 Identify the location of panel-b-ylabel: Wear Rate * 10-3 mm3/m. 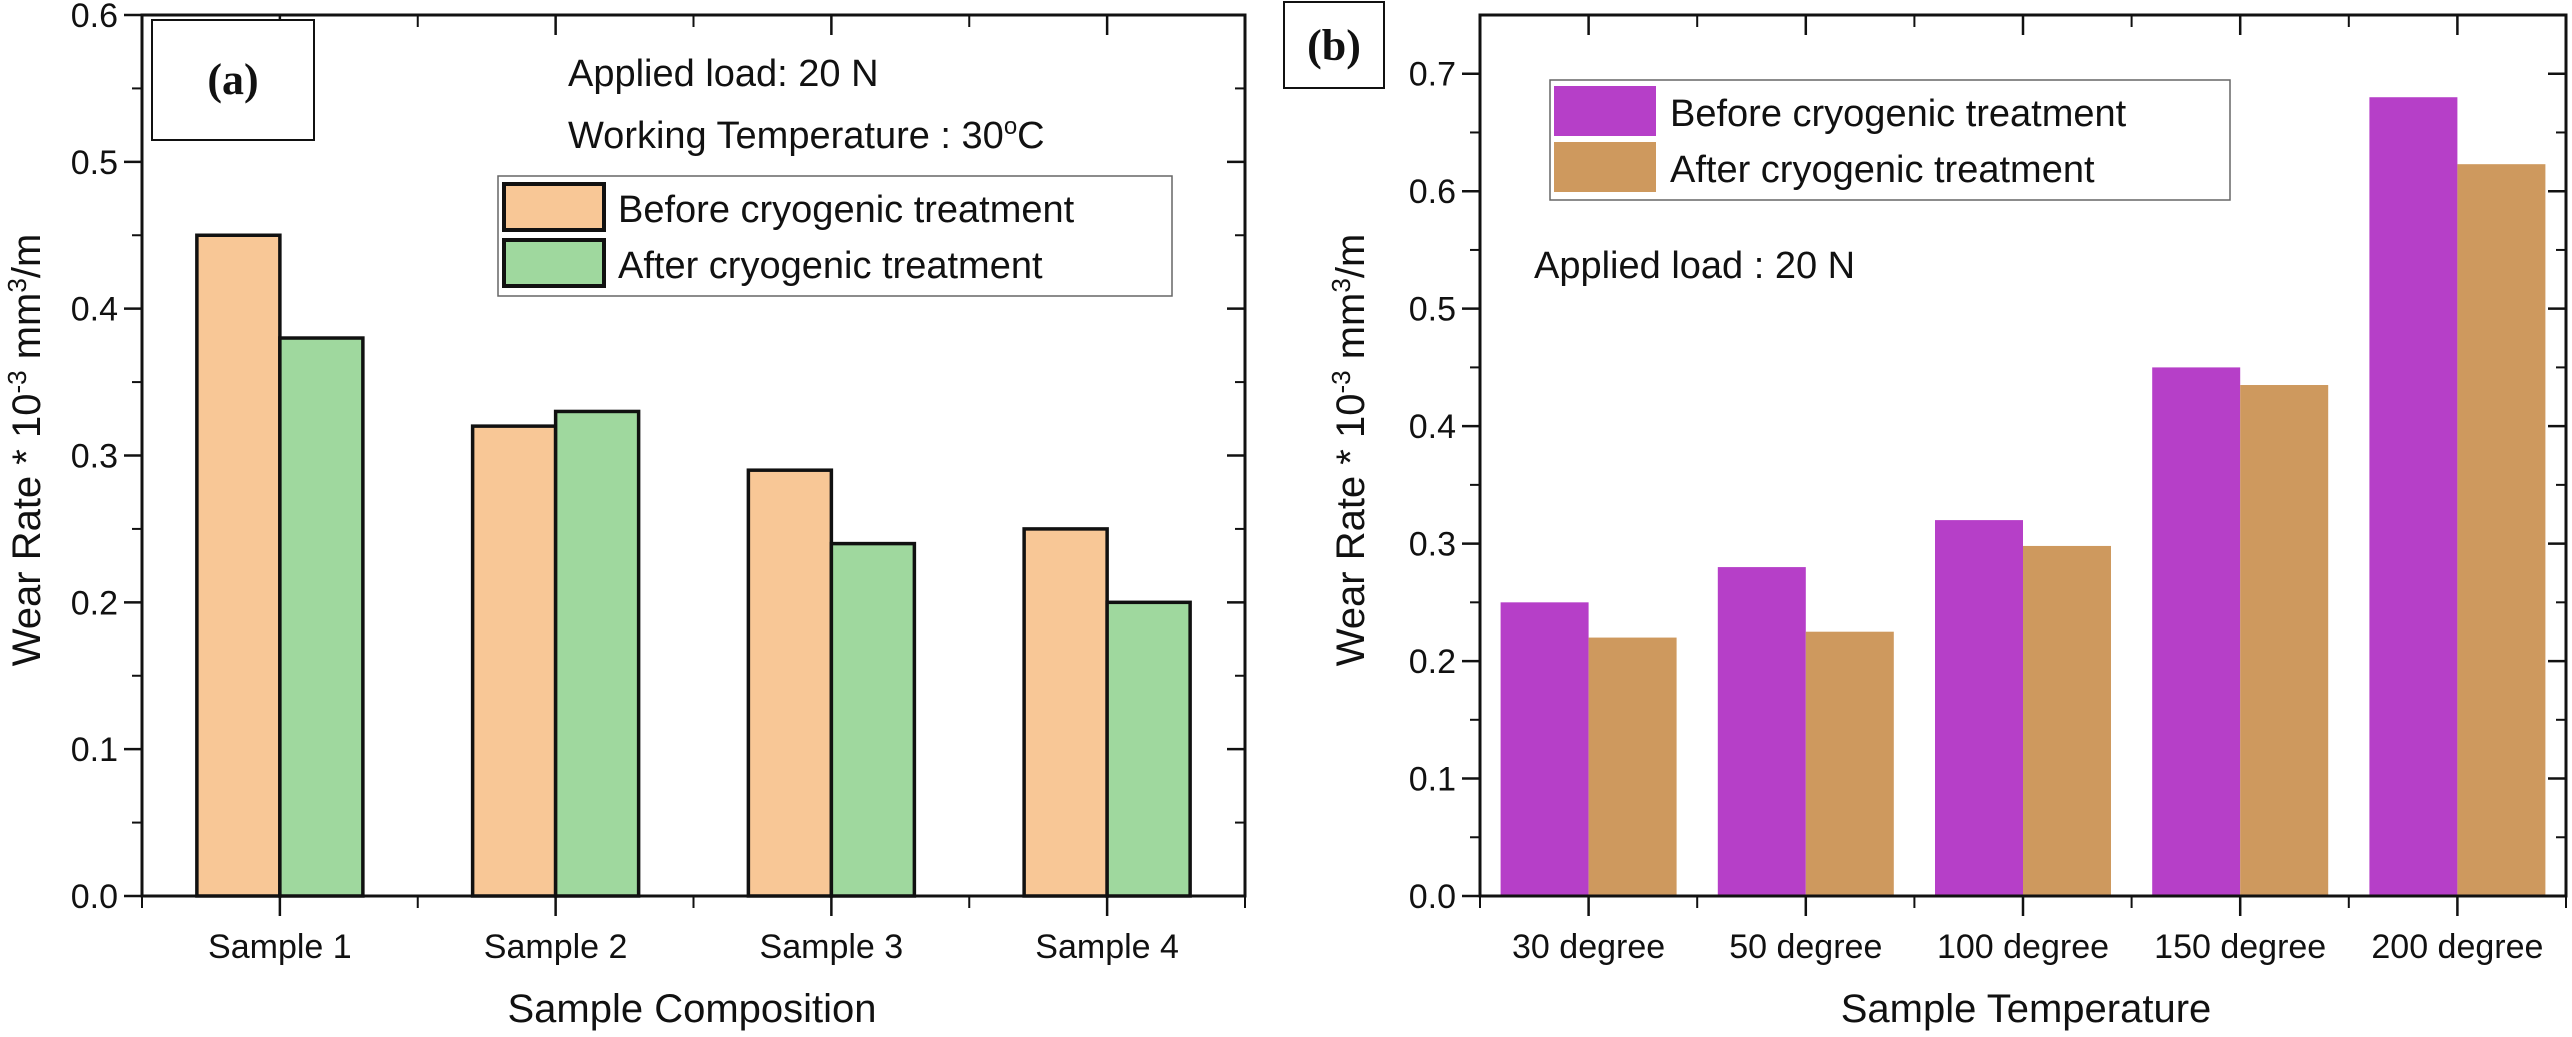
(1349, 450).